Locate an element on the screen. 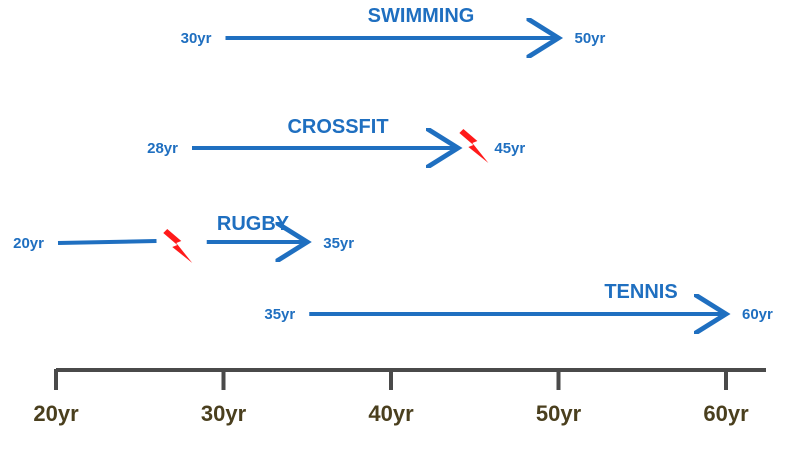 The height and width of the screenshot is (451, 800). sport-title: CROSSFIT is located at coordinates (337, 127).